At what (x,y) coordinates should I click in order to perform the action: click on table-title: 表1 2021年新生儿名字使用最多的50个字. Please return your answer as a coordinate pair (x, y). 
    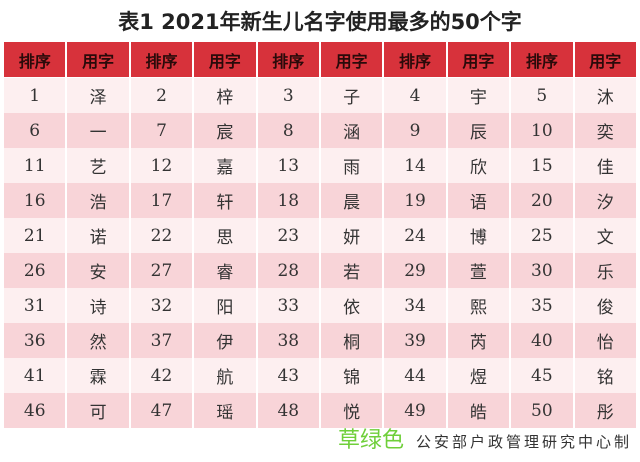
    Looking at the image, I should click on (320, 22).